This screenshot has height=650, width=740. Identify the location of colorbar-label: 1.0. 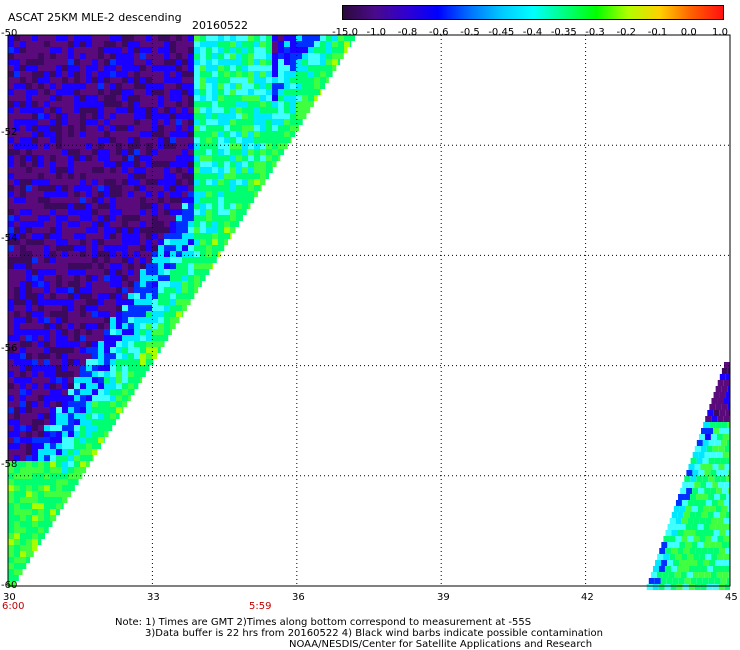
(720, 32).